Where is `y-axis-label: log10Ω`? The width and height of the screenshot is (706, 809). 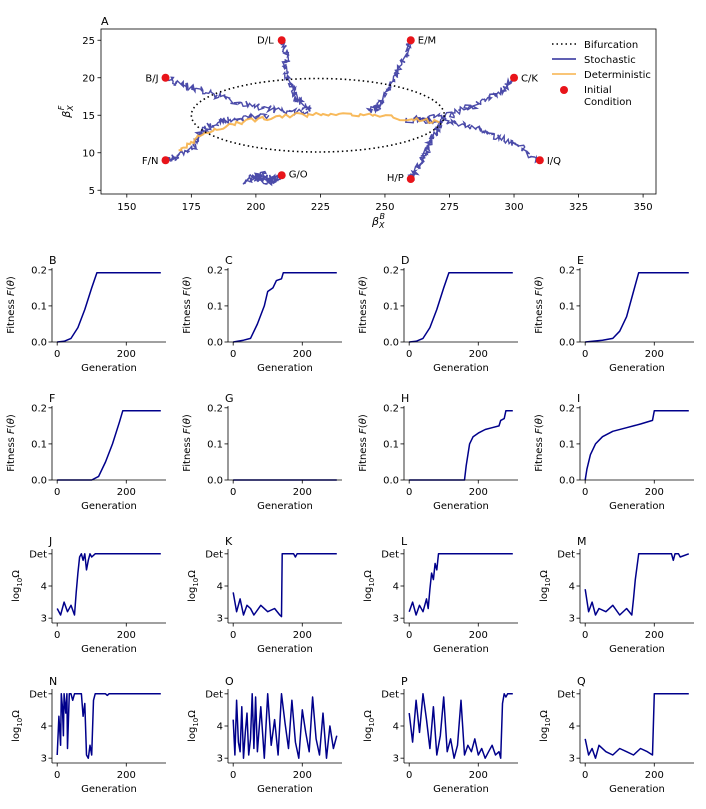 y-axis-label: log10Ω is located at coordinates (193, 586).